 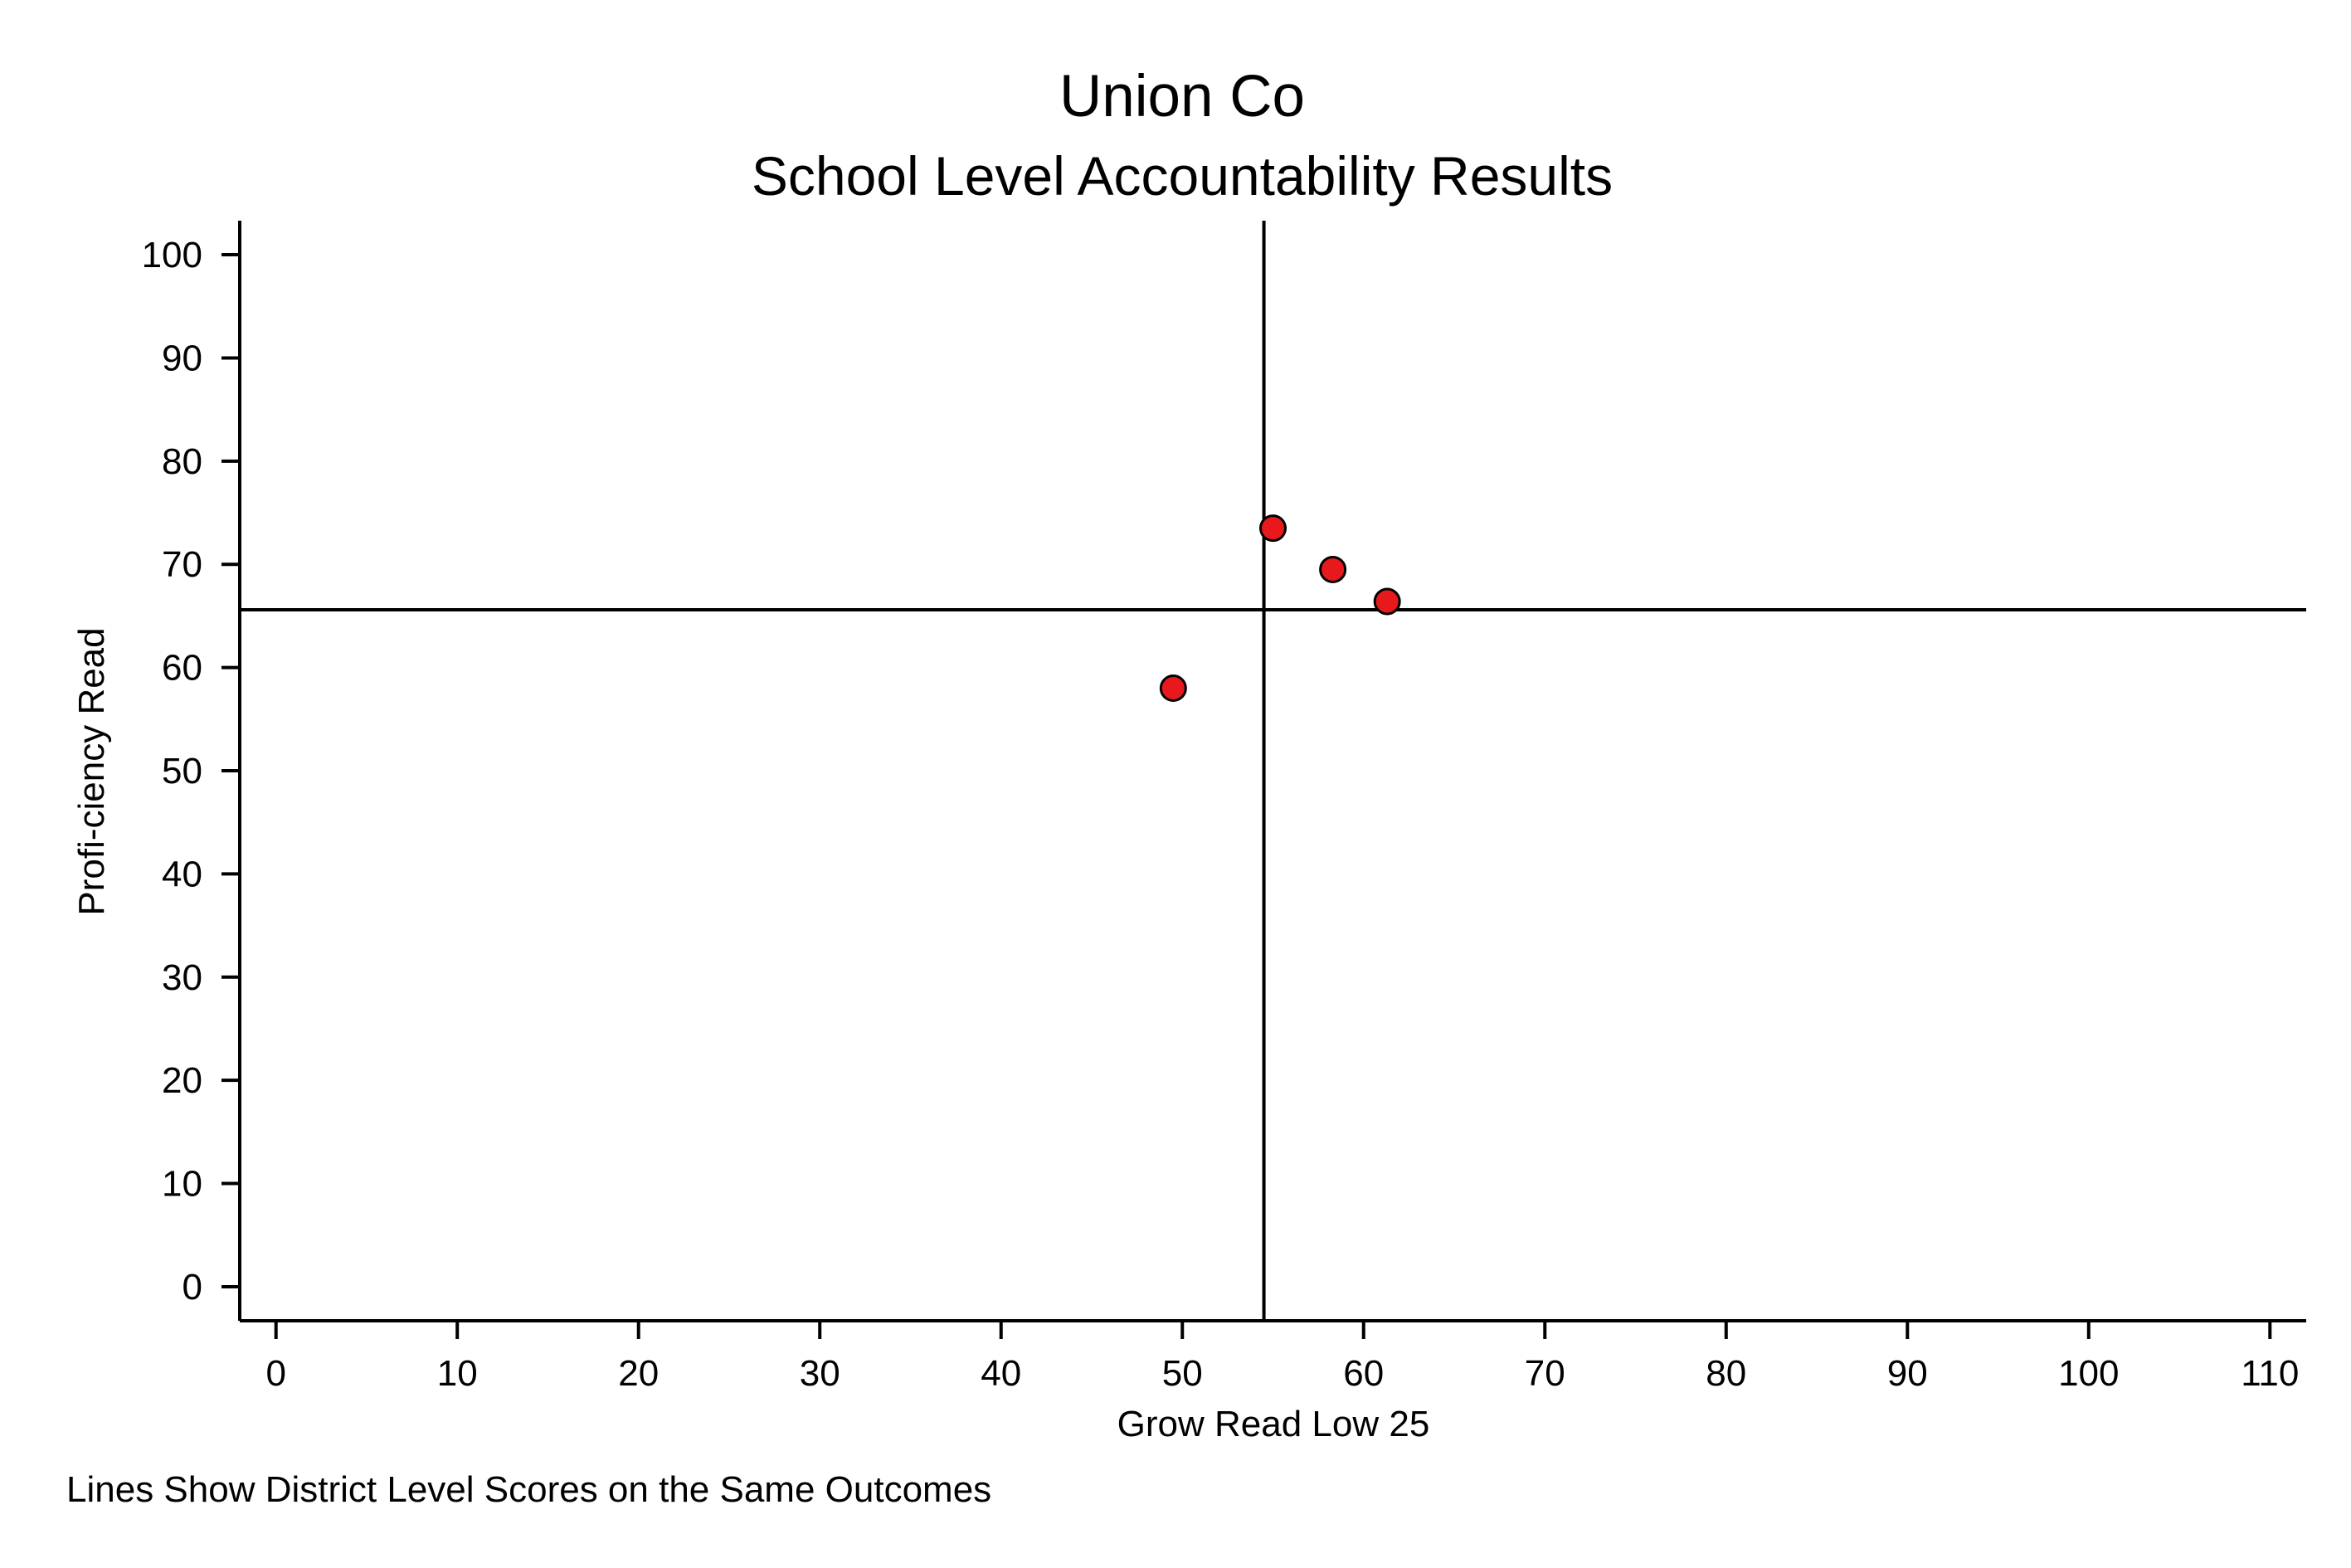 What do you see at coordinates (2088, 1373) in the screenshot?
I see `x-tick-label: 100` at bounding box center [2088, 1373].